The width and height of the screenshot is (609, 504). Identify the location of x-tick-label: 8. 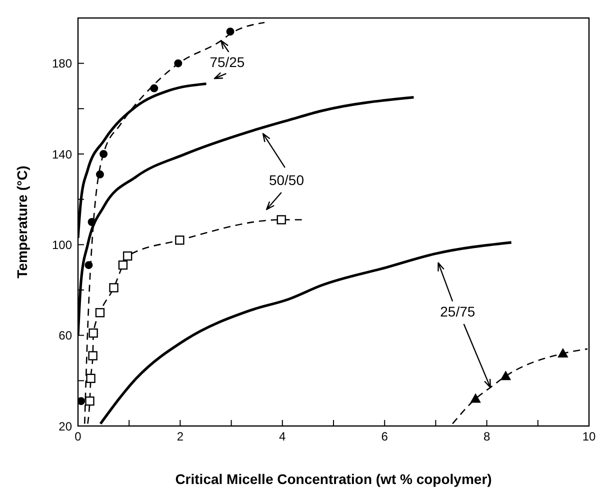
(486, 437).